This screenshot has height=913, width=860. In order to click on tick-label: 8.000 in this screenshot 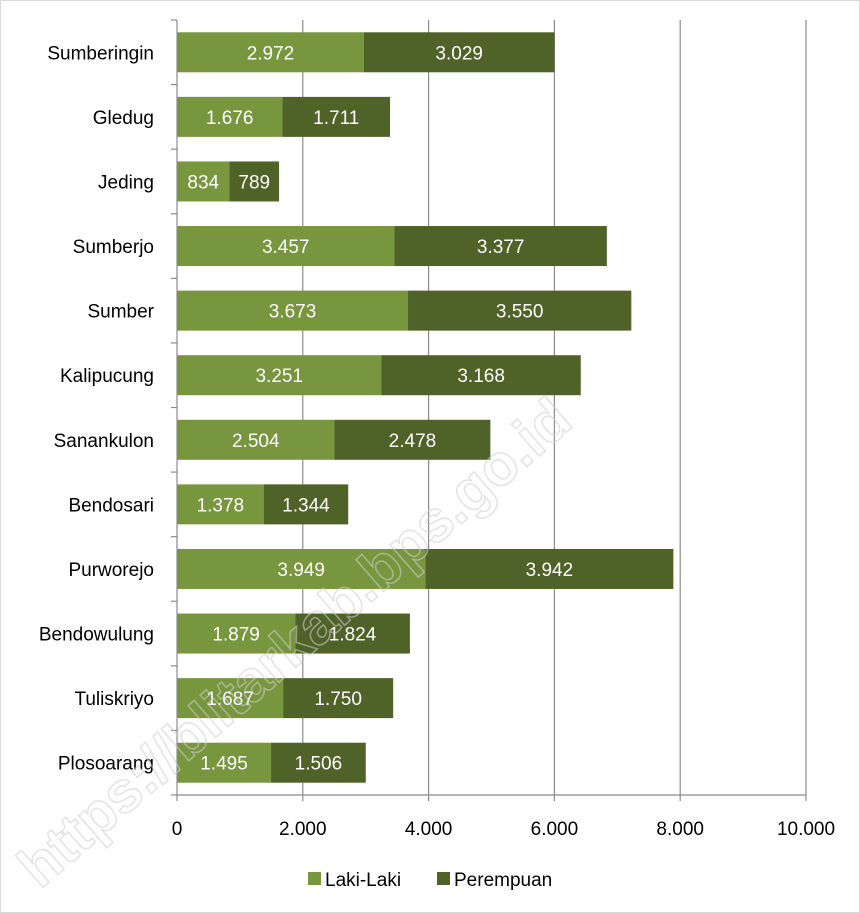, I will do `click(680, 829)`.